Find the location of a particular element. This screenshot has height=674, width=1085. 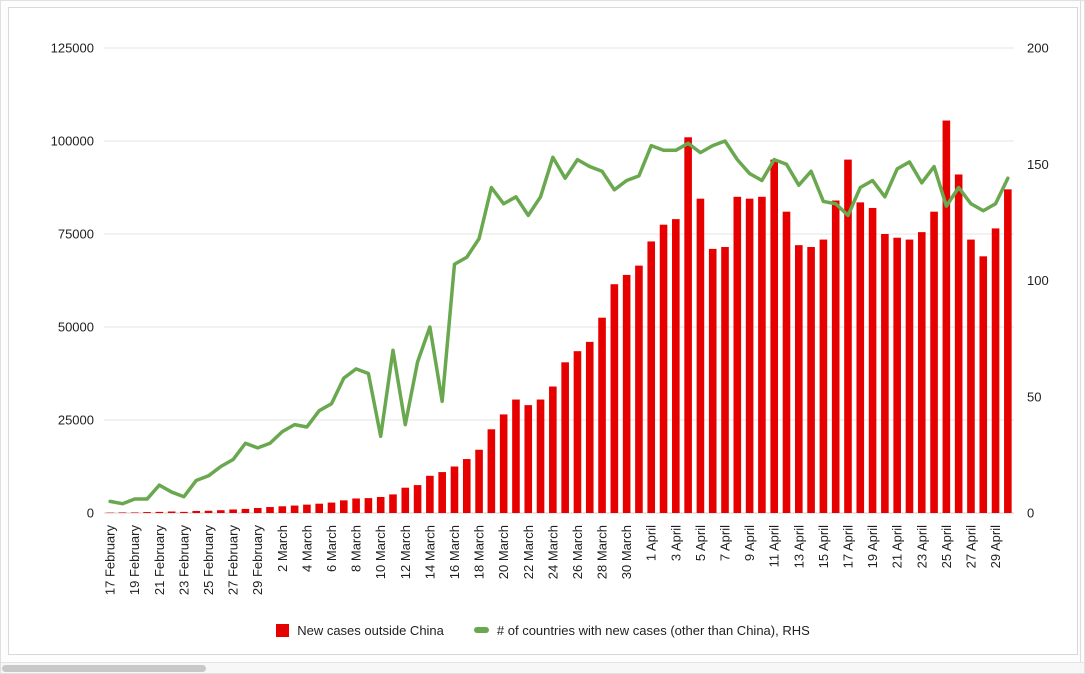

x-axis-tick-label: 26 March is located at coordinates (577, 552).